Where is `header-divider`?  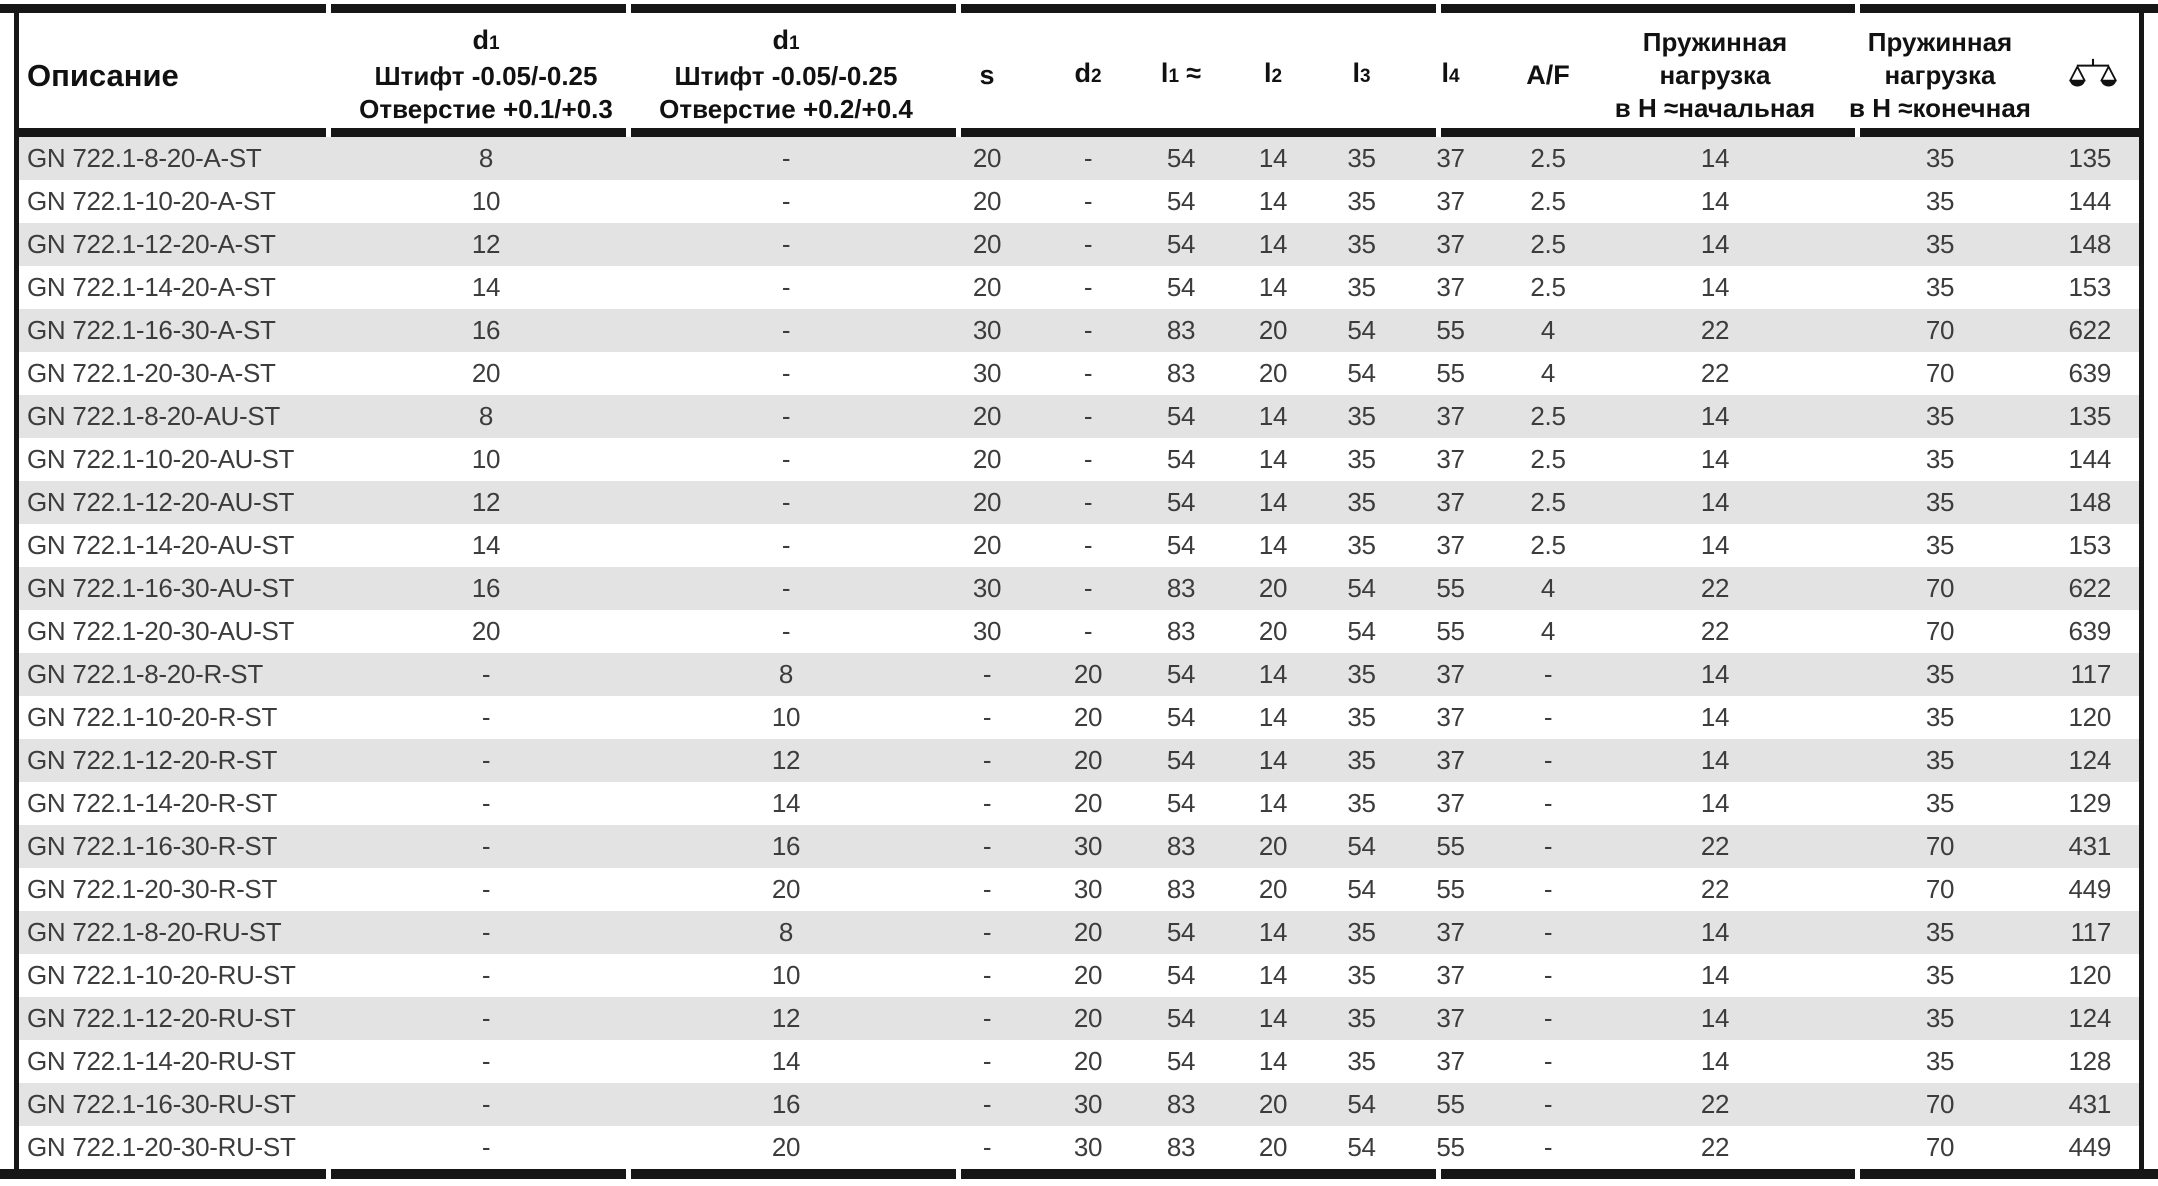 header-divider is located at coordinates (1079, 132).